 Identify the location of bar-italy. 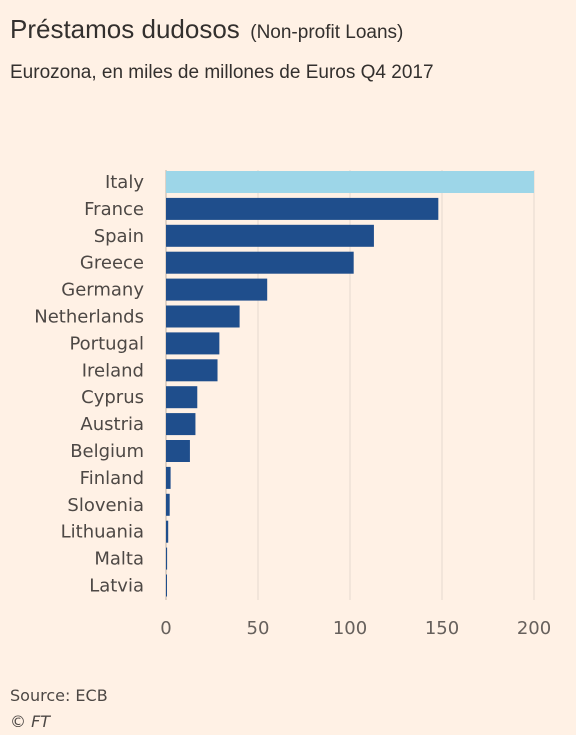
(350, 182).